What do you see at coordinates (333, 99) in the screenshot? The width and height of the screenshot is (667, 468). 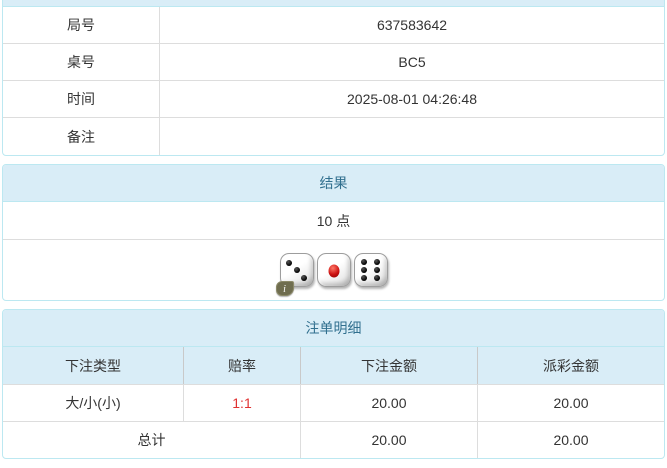 I see `info-row-time: 时间 2025-08-01 04:26:48` at bounding box center [333, 99].